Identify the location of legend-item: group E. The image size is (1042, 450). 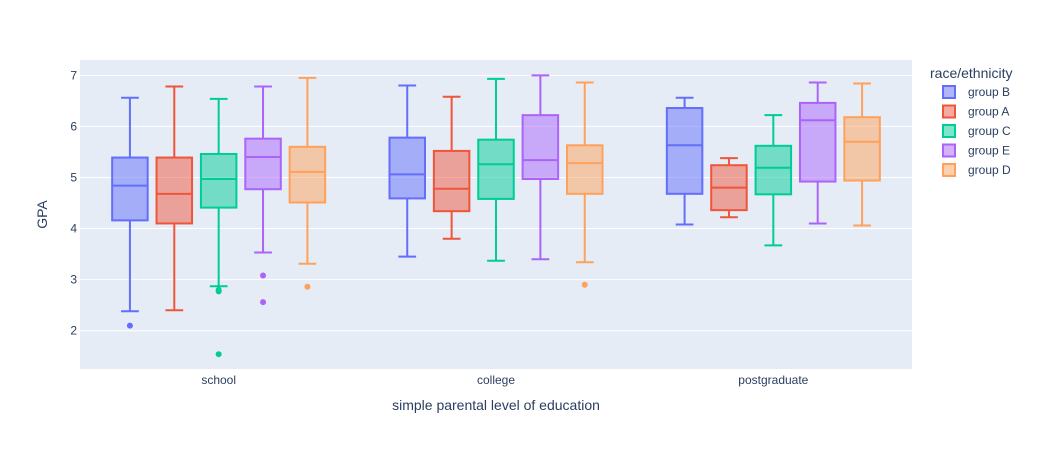
(976, 150).